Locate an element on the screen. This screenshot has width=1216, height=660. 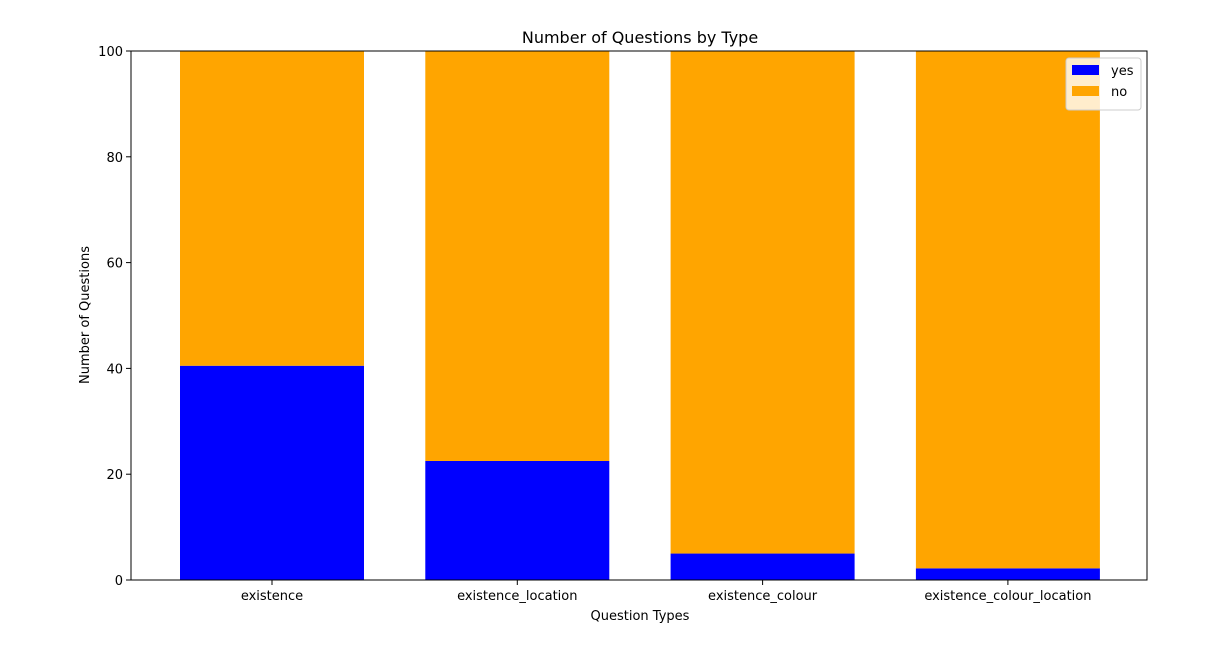
x-tick-label: existence_colour_location is located at coordinates (1007, 596).